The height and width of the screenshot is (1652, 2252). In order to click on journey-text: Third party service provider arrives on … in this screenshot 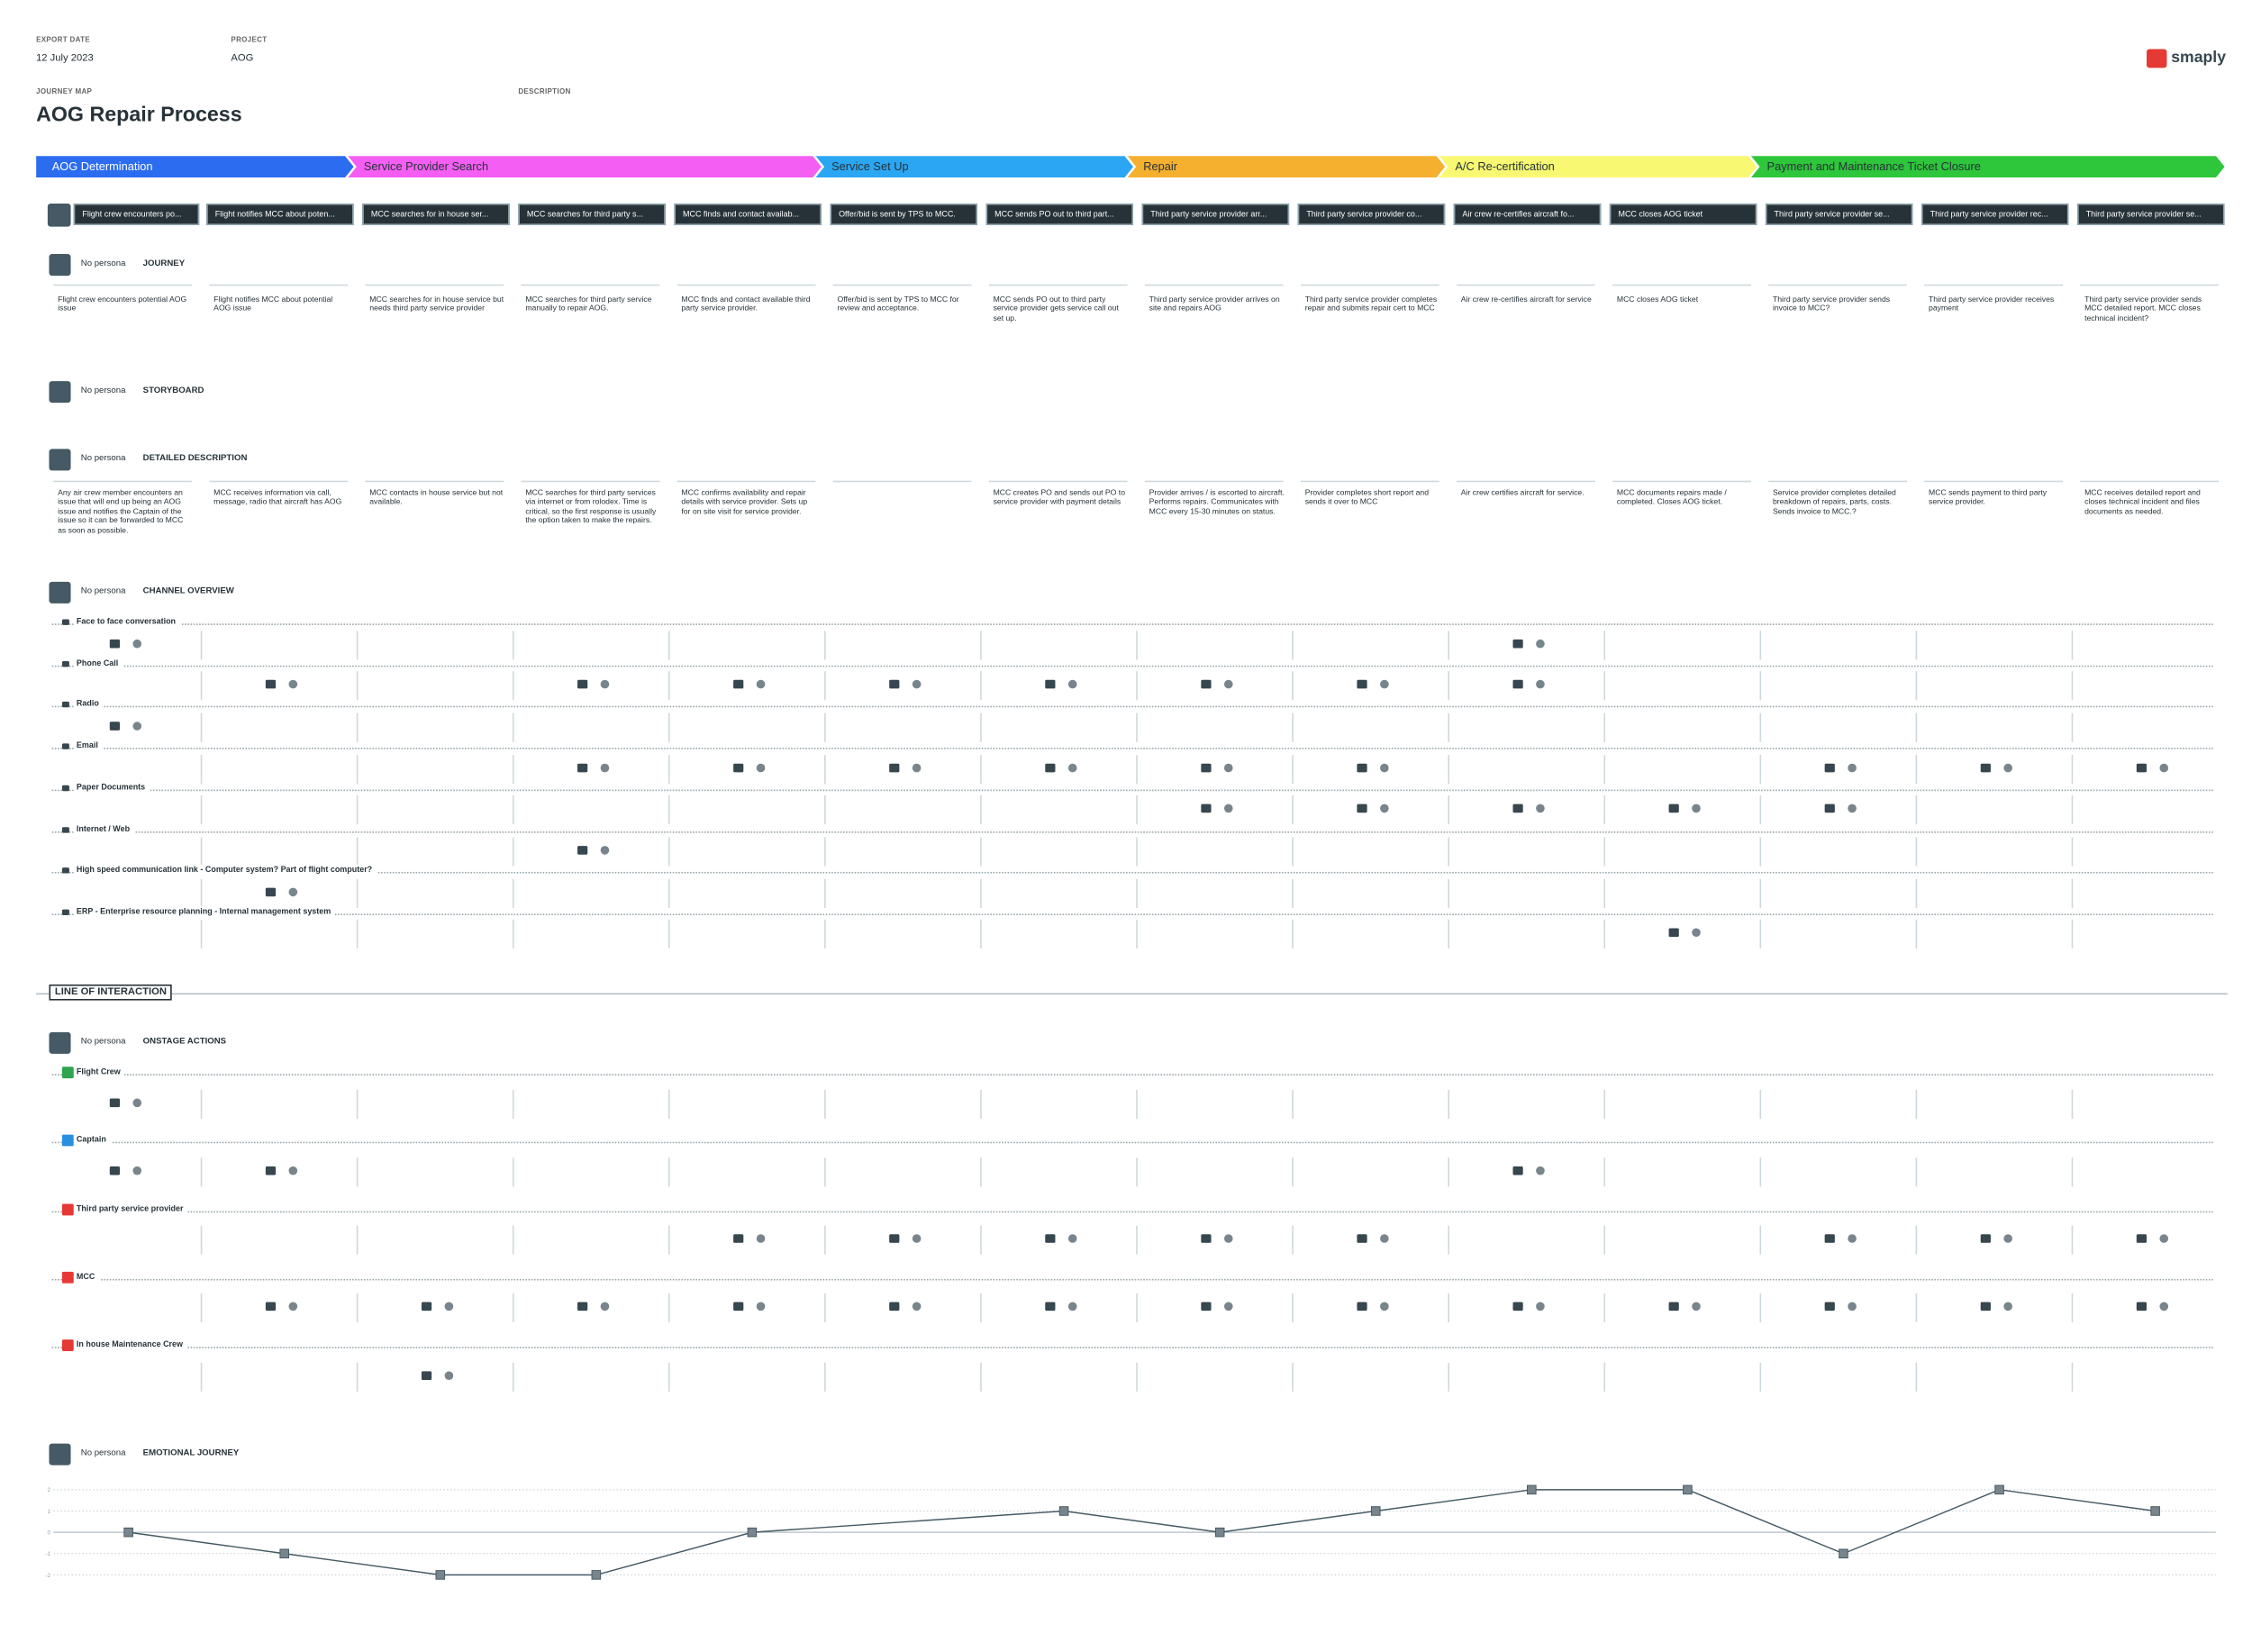, I will do `click(1215, 304)`.